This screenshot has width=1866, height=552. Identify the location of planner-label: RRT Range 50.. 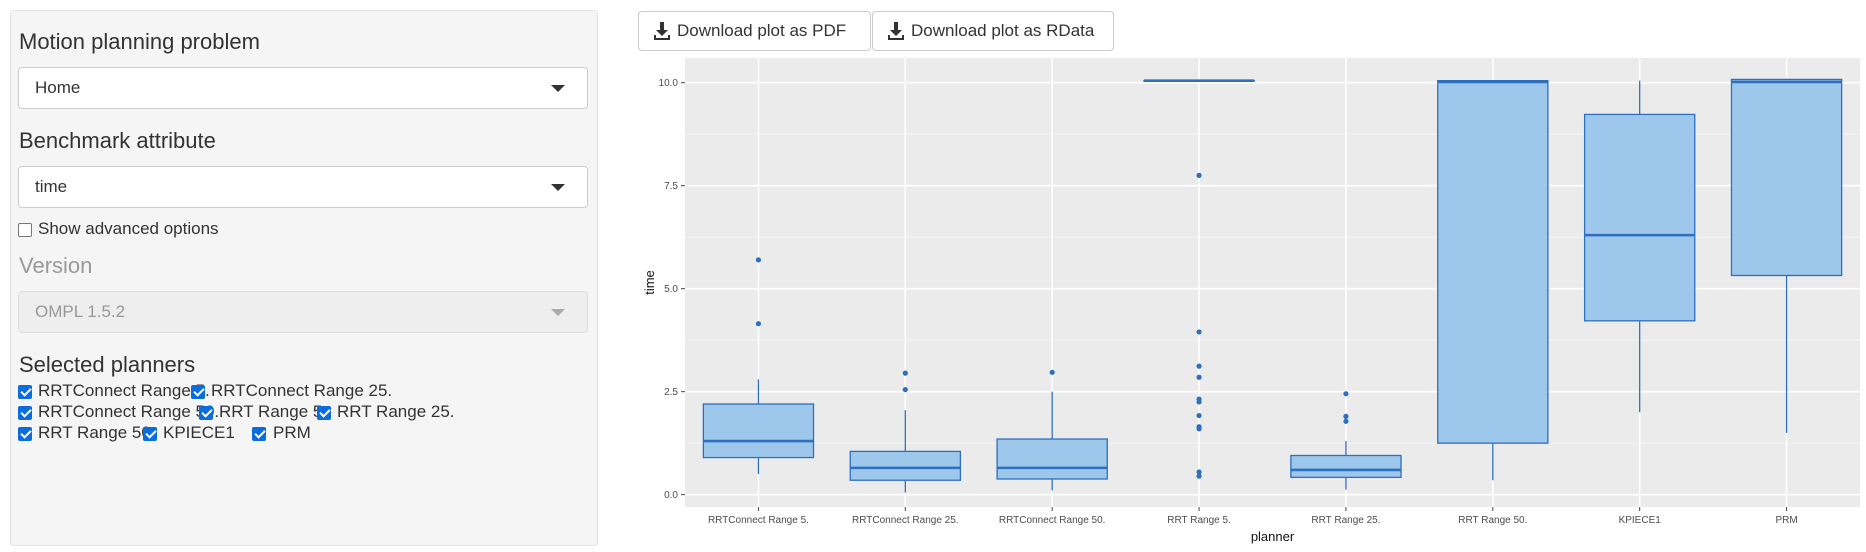
(97, 432).